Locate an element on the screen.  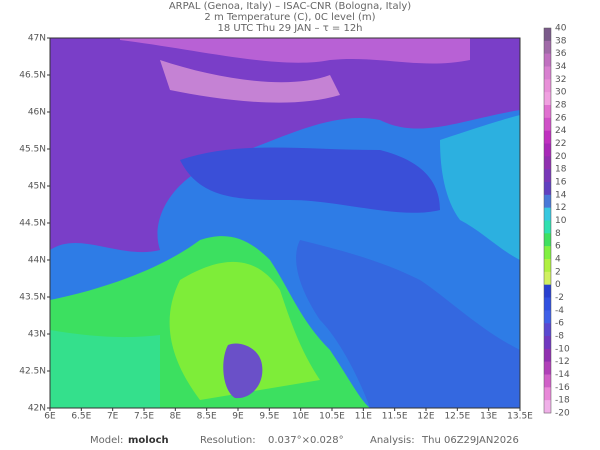
corsica is located at coordinates (243, 371).